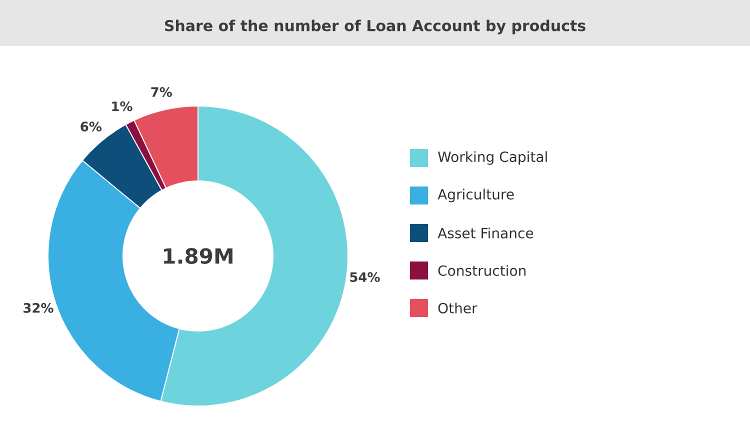  What do you see at coordinates (492, 158) in the screenshot?
I see `legend-label: Working Capital` at bounding box center [492, 158].